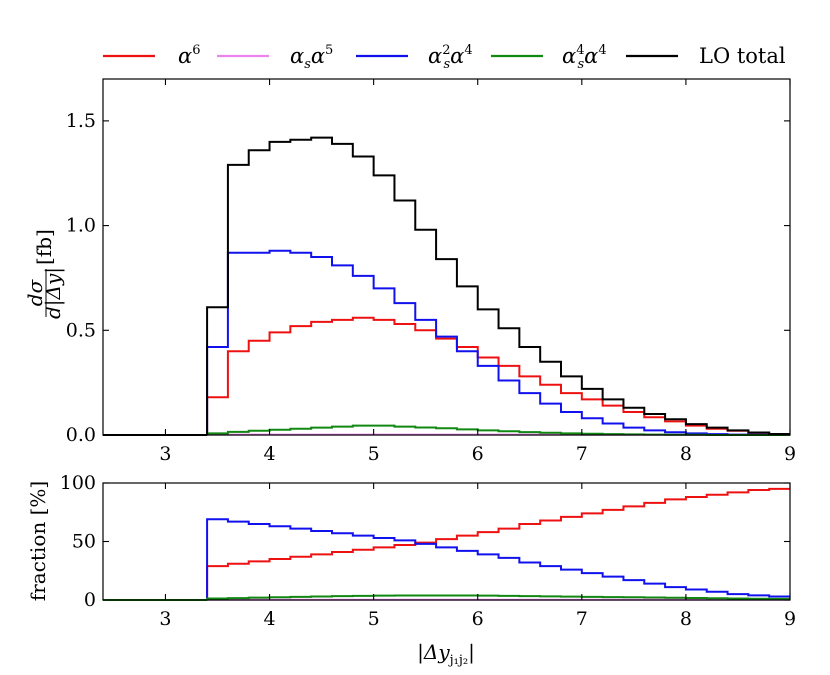 This screenshot has height=675, width=830. I want to click on alpha6-power: 6, so click(196, 50).